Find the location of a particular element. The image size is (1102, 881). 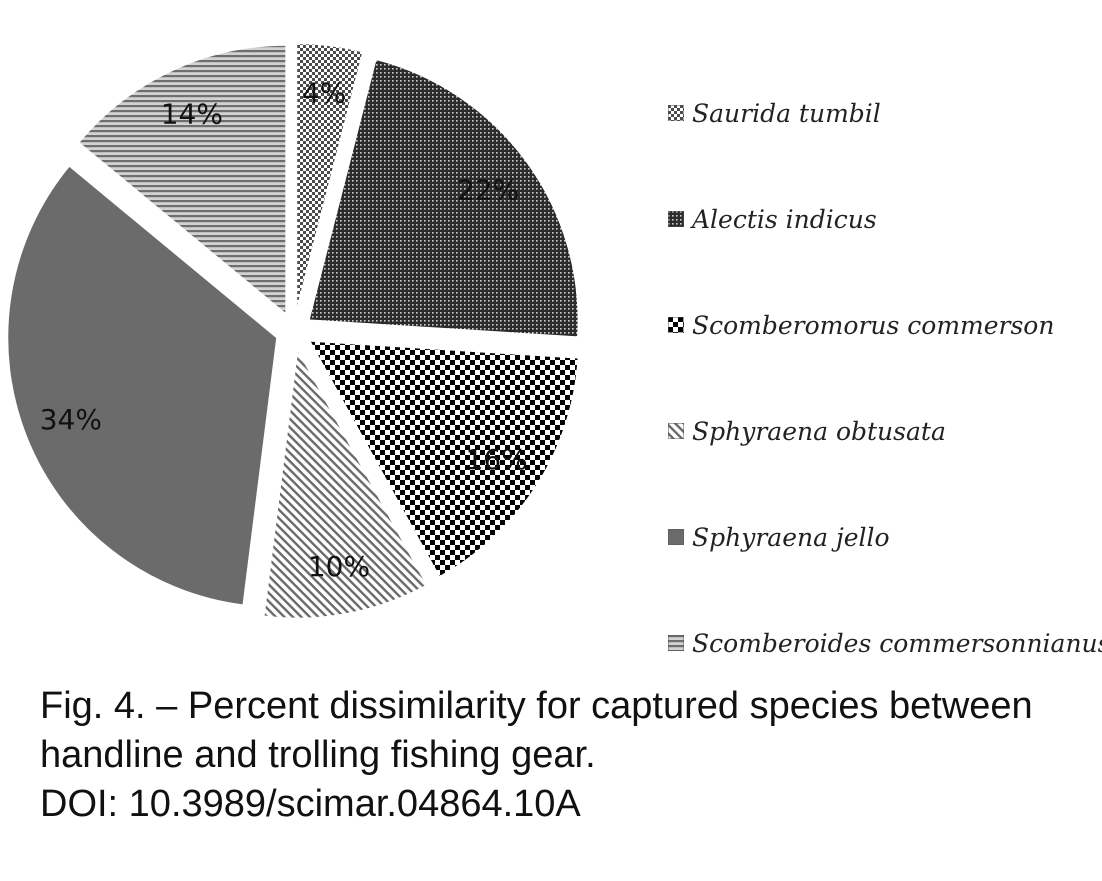

legend-label: Sphyraena jello is located at coordinates (791, 537).